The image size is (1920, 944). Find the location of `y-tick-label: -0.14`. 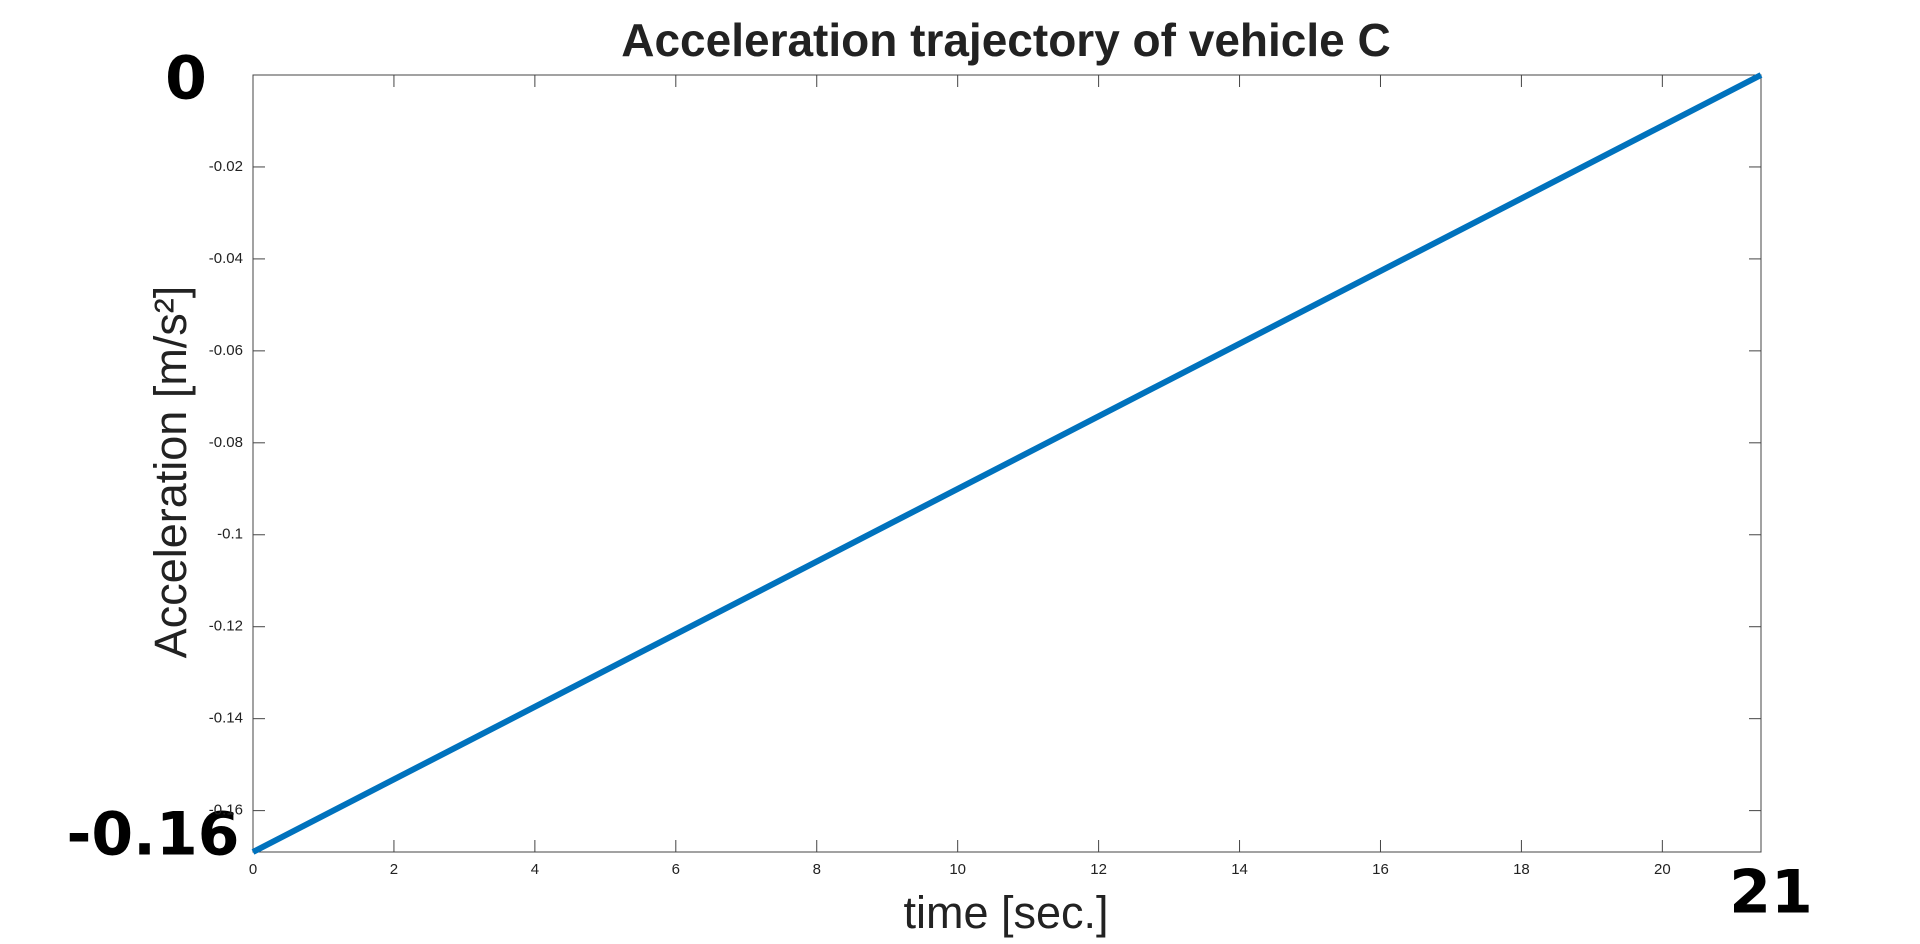

y-tick-label: -0.14 is located at coordinates (226, 718).